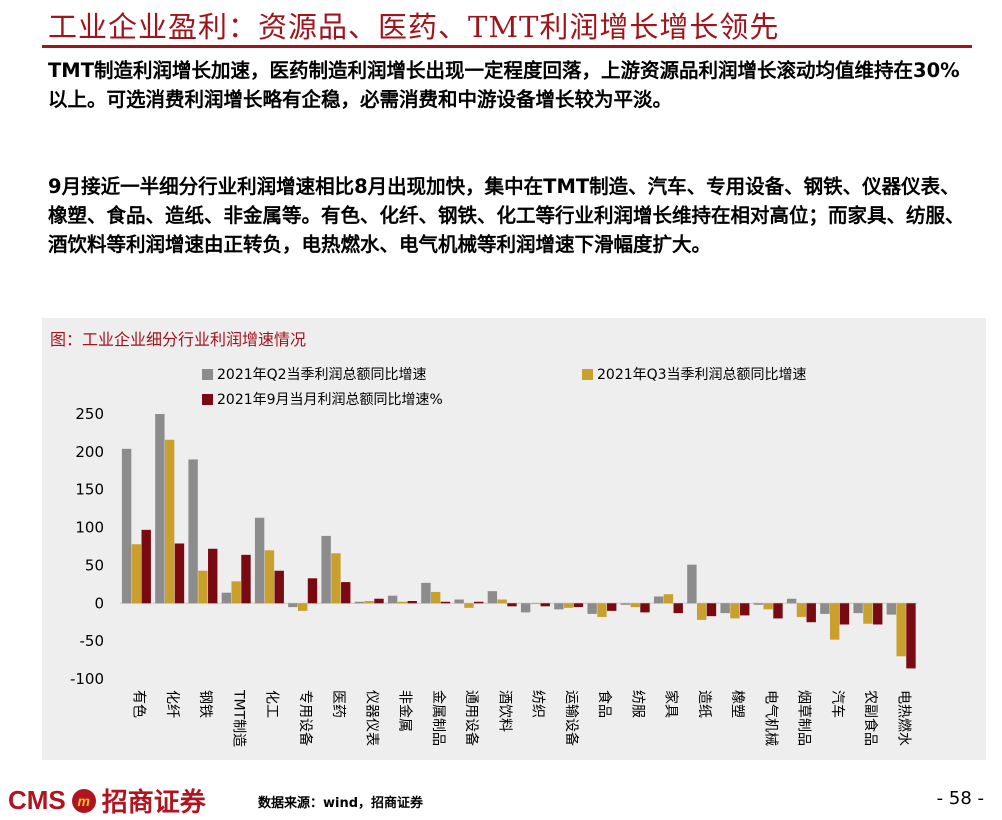 This screenshot has width=1002, height=820. Describe the element at coordinates (770, 718) in the screenshot. I see `category-label: 电气机械` at that location.